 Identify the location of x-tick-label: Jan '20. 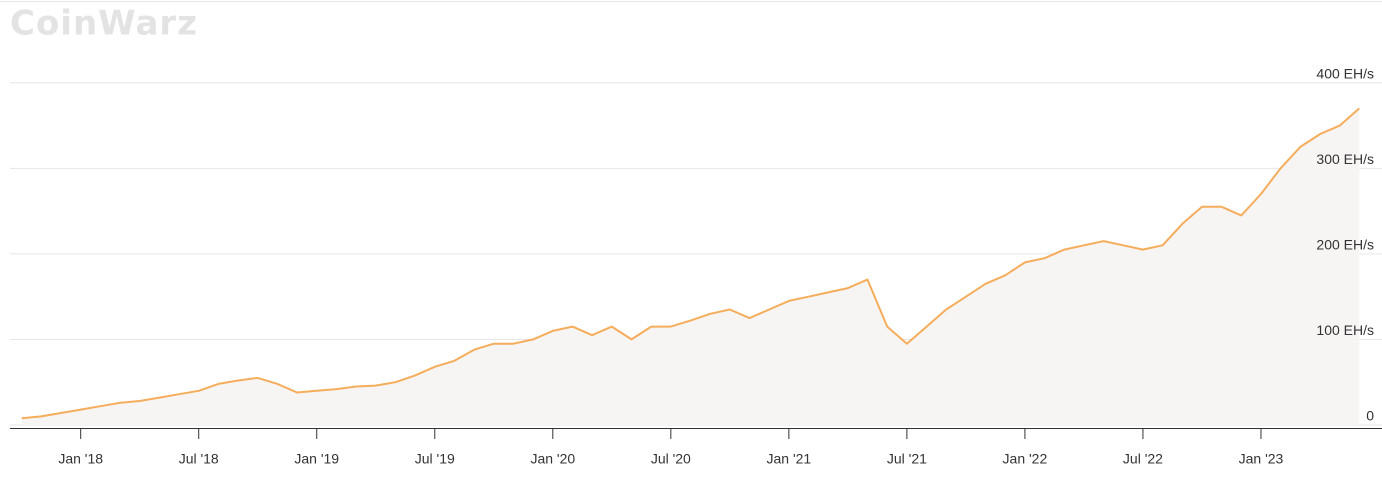
(552, 459).